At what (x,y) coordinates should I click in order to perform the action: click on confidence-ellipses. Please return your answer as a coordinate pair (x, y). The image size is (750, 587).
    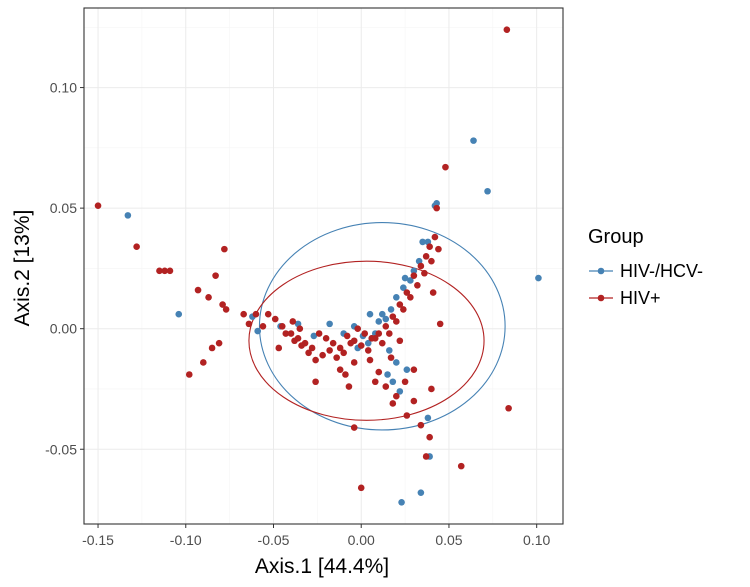
    Looking at the image, I should click on (377, 326).